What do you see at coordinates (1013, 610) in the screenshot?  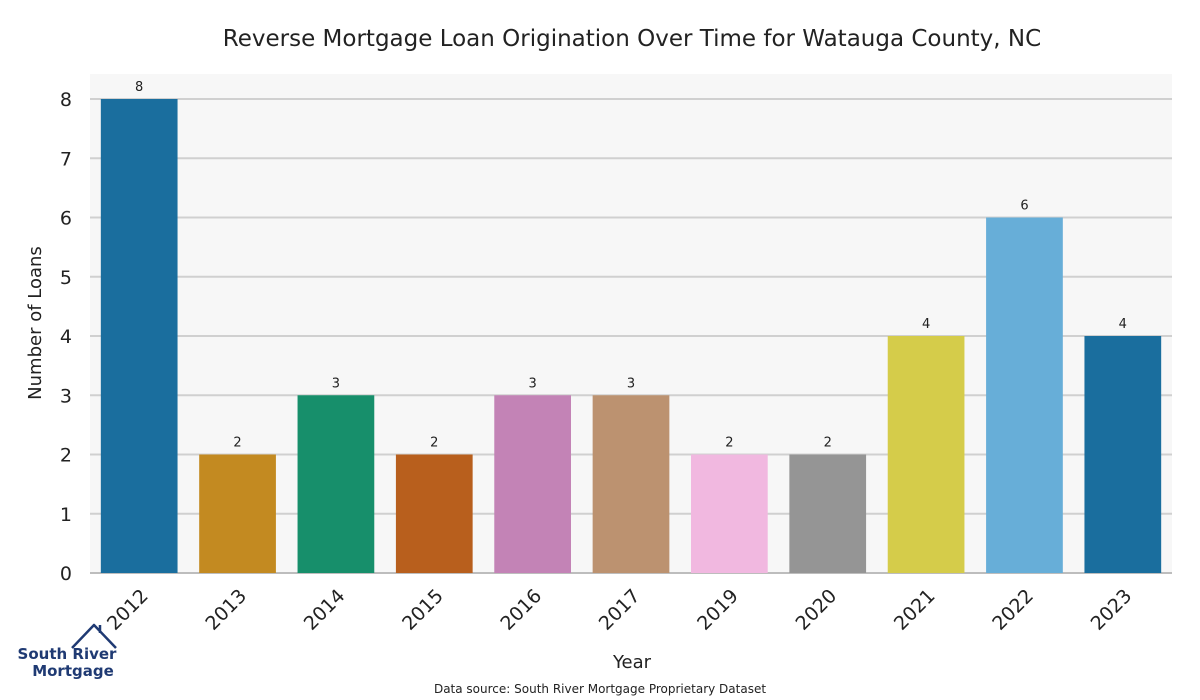 I see `x-tick-label: 2022` at bounding box center [1013, 610].